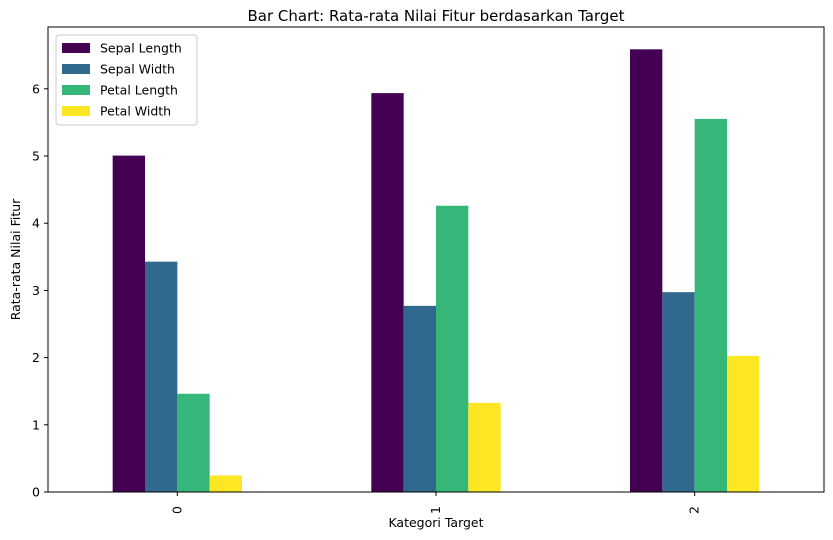  What do you see at coordinates (36, 424) in the screenshot?
I see `y-tick-label: 1` at bounding box center [36, 424].